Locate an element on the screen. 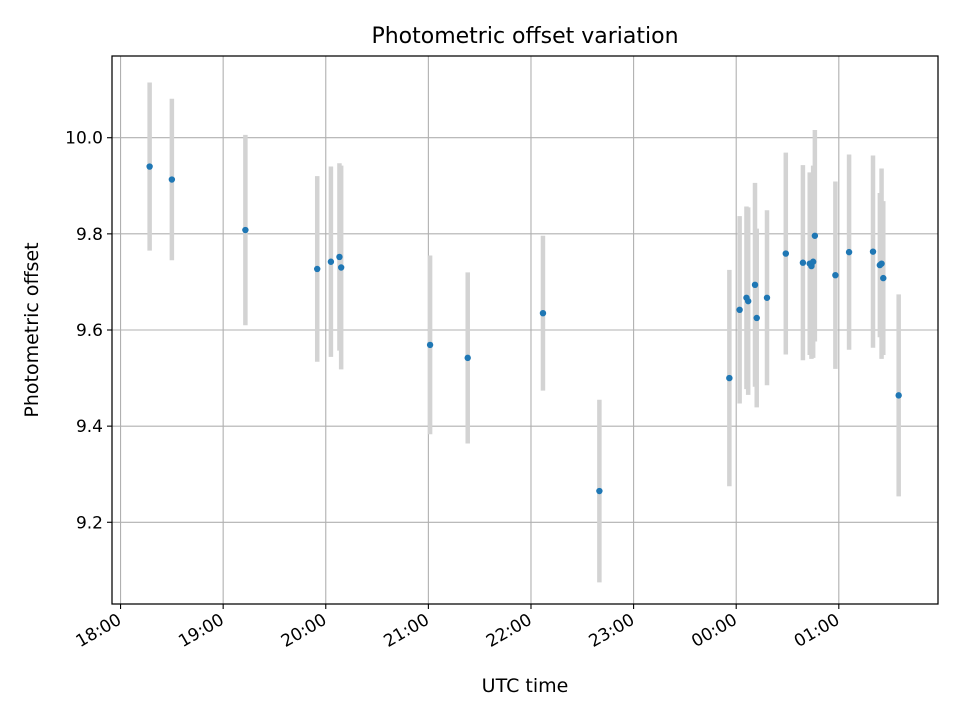  y-axis-label: Photometric offset is located at coordinates (32, 329).